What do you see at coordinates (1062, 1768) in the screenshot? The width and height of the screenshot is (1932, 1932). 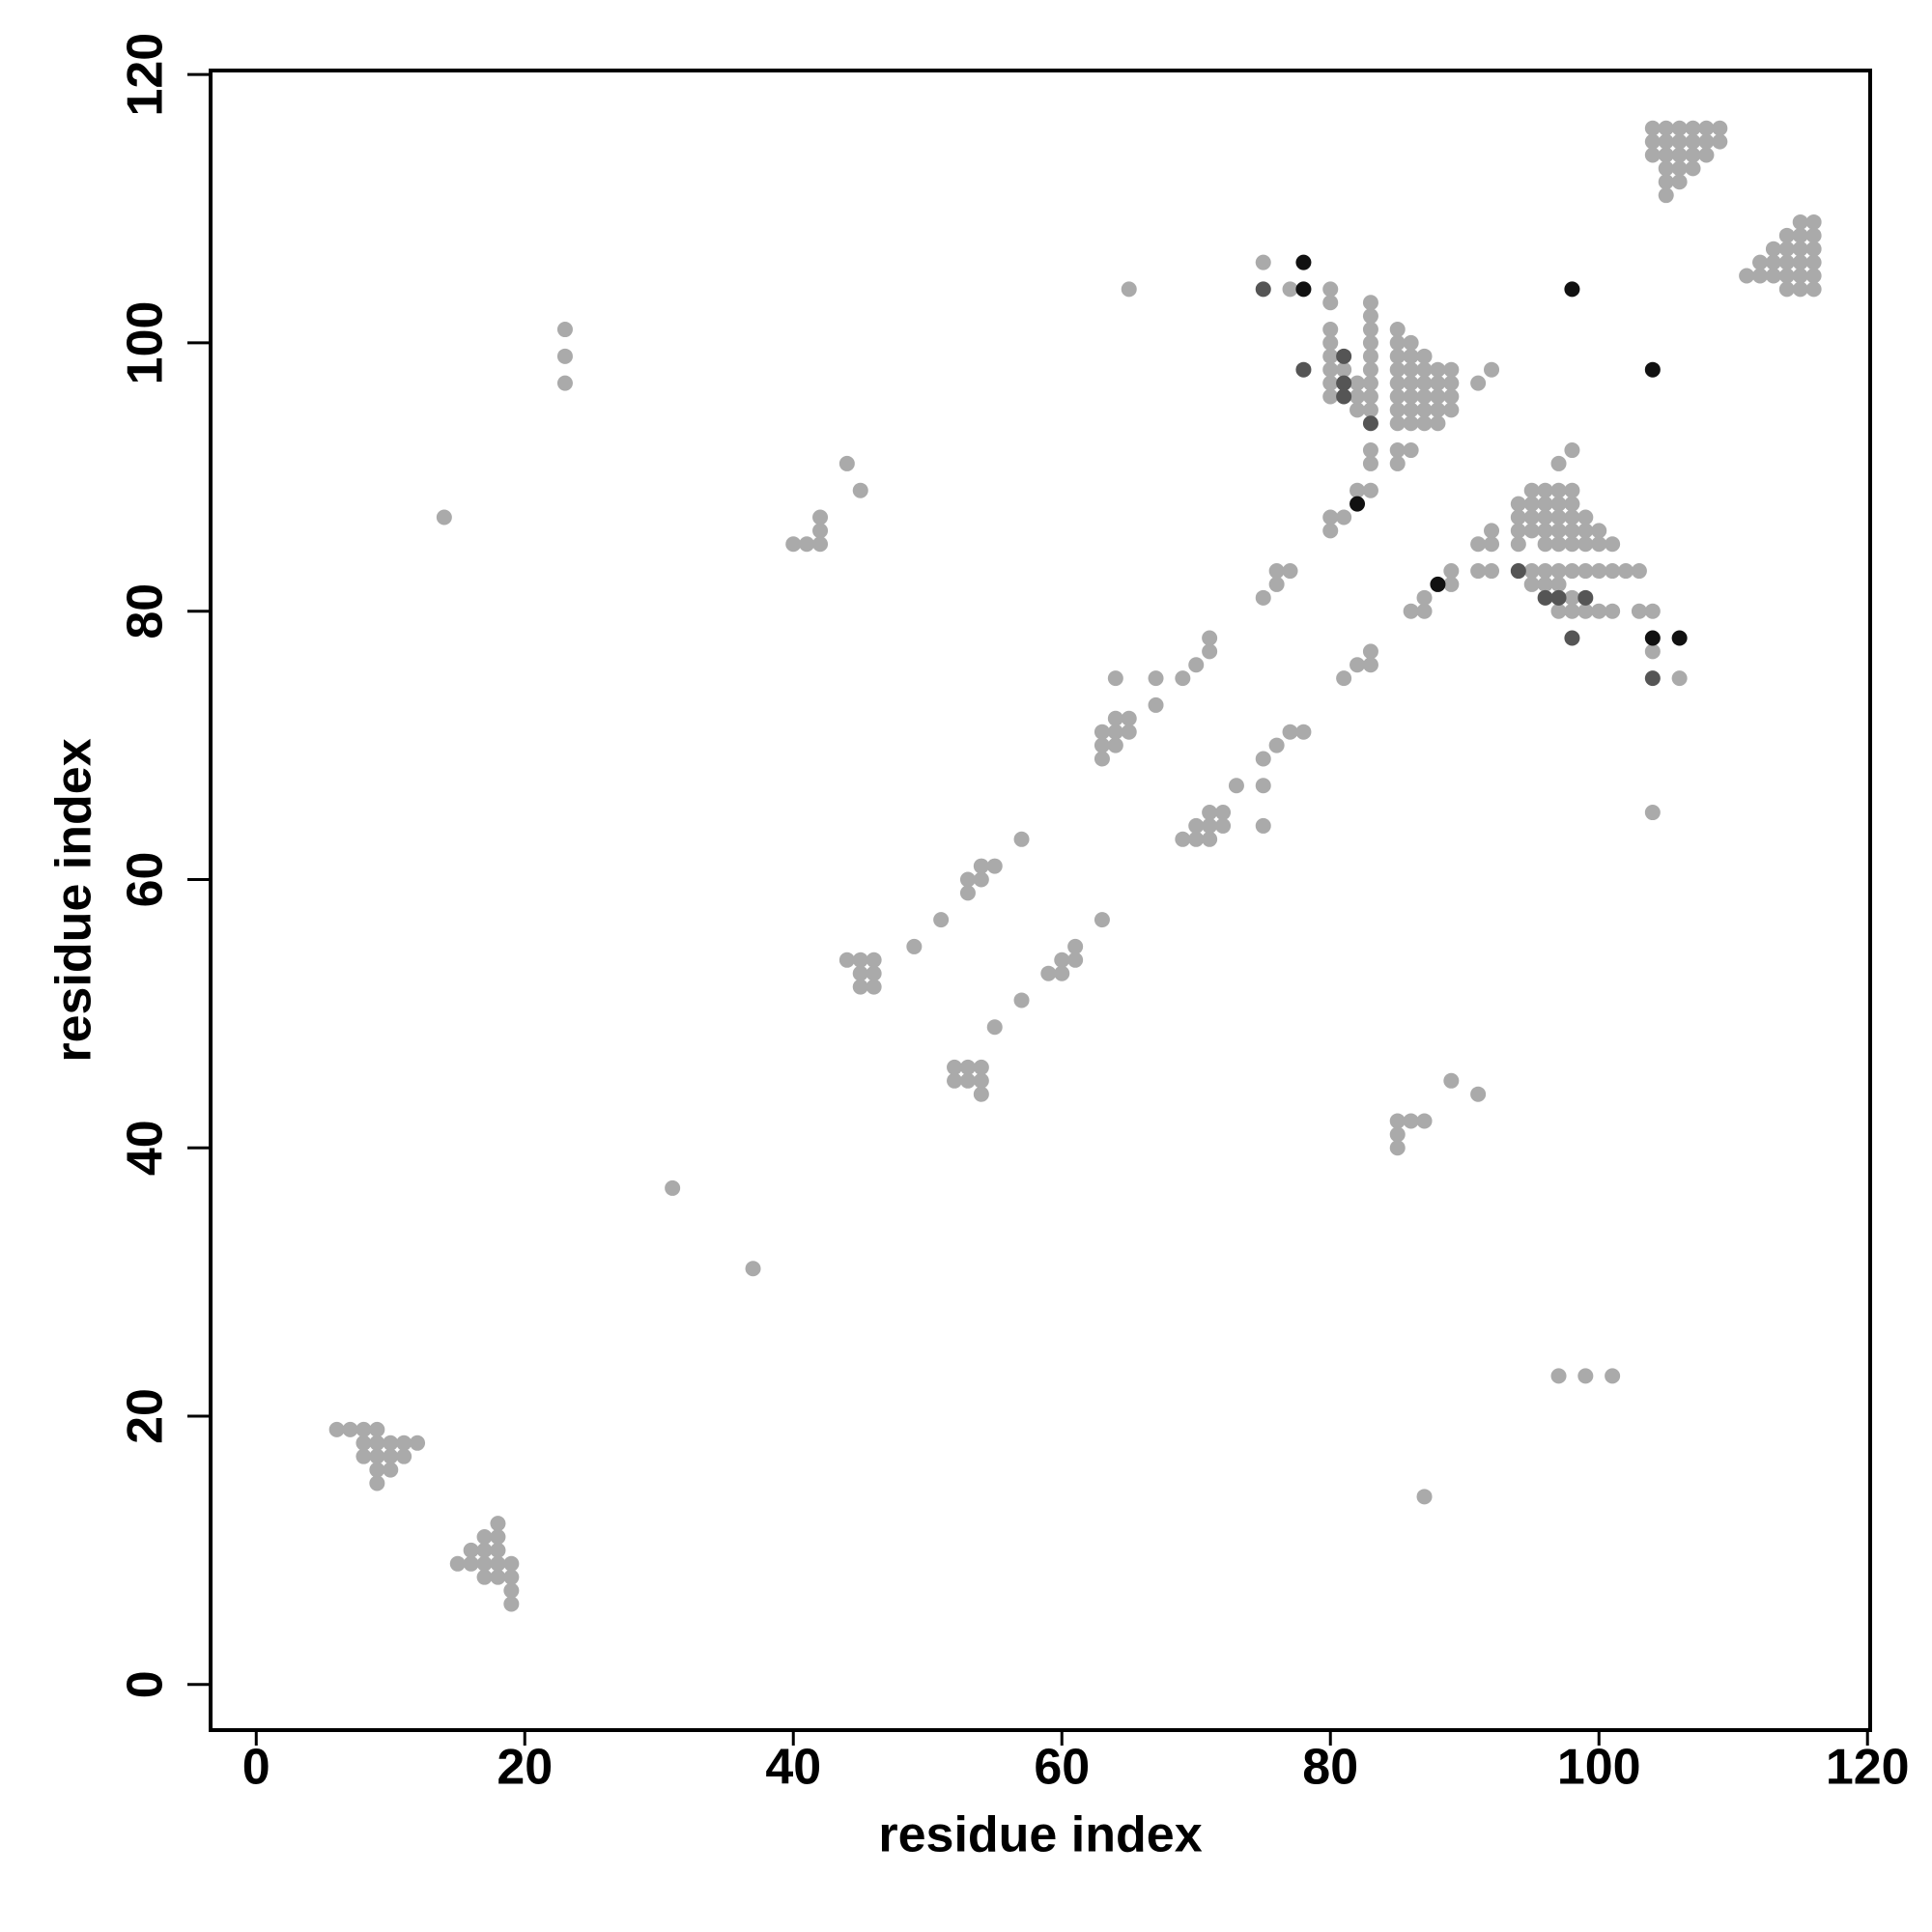 I see `x-tick-label: 60` at bounding box center [1062, 1768].